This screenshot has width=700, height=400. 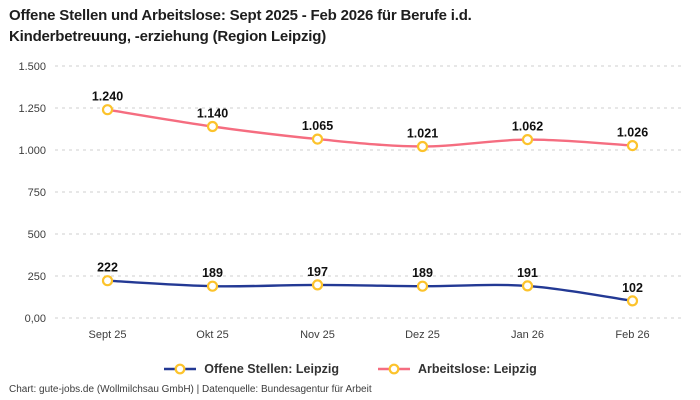 What do you see at coordinates (422, 335) in the screenshot?
I see `x-tick-label: Dez 25` at bounding box center [422, 335].